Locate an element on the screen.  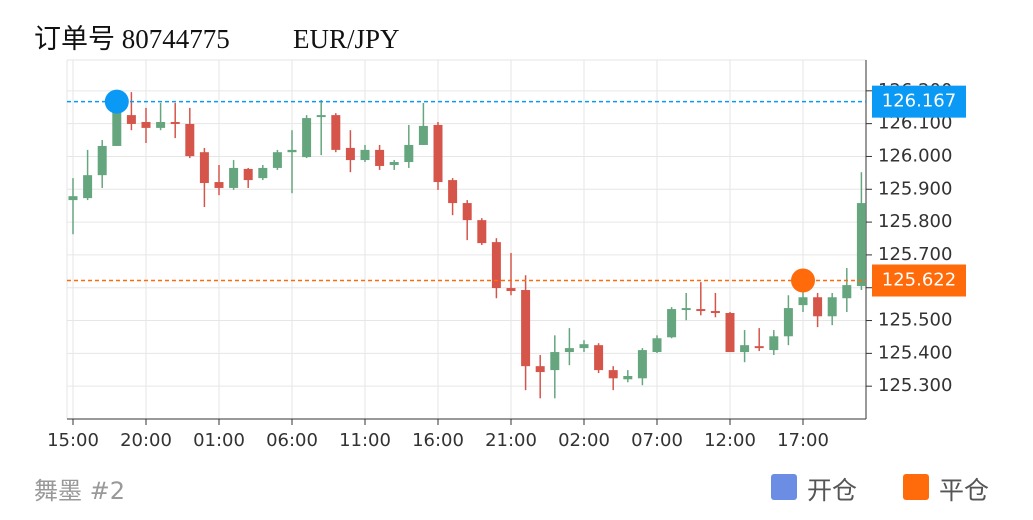
chart-subtitle: EUR/JPY is located at coordinates (346, 39).